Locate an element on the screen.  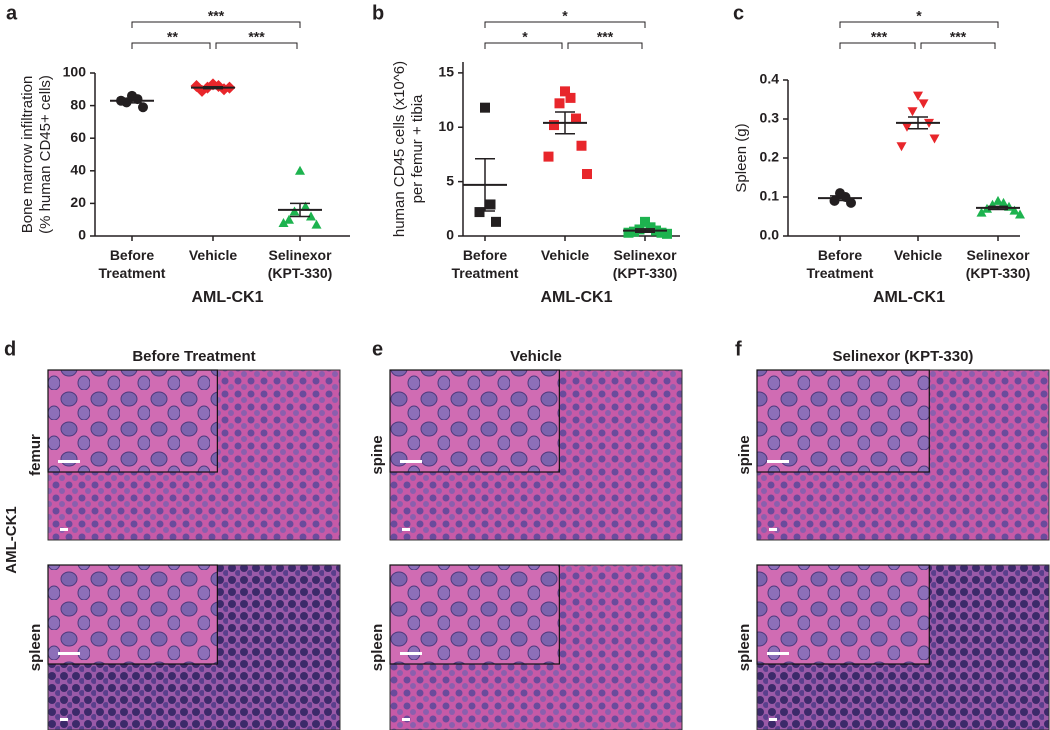
row-label: femur is located at coordinates (35, 455).